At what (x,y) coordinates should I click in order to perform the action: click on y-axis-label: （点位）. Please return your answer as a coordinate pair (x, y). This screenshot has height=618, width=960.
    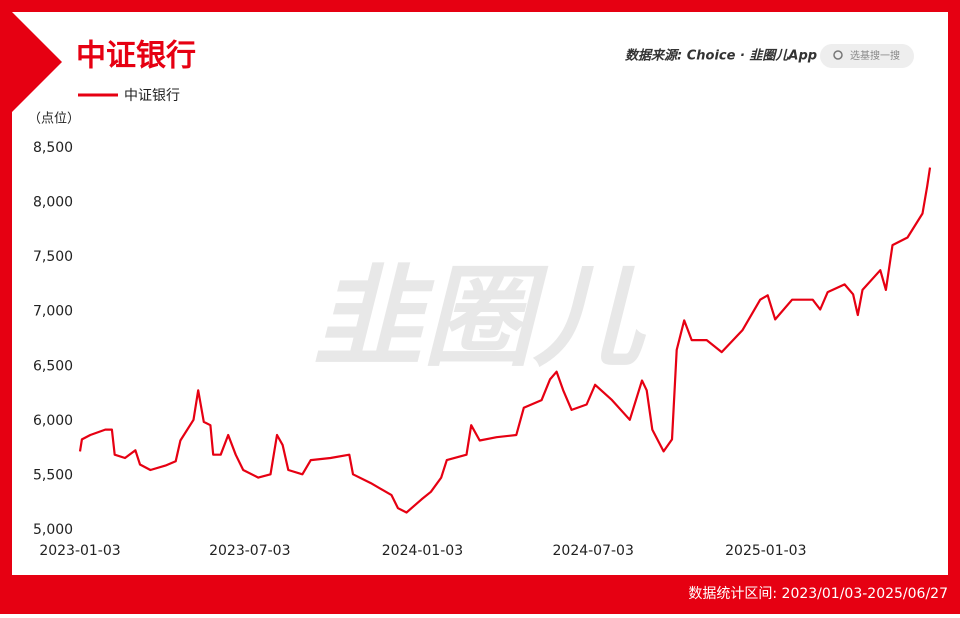
    Looking at the image, I should click on (54, 119).